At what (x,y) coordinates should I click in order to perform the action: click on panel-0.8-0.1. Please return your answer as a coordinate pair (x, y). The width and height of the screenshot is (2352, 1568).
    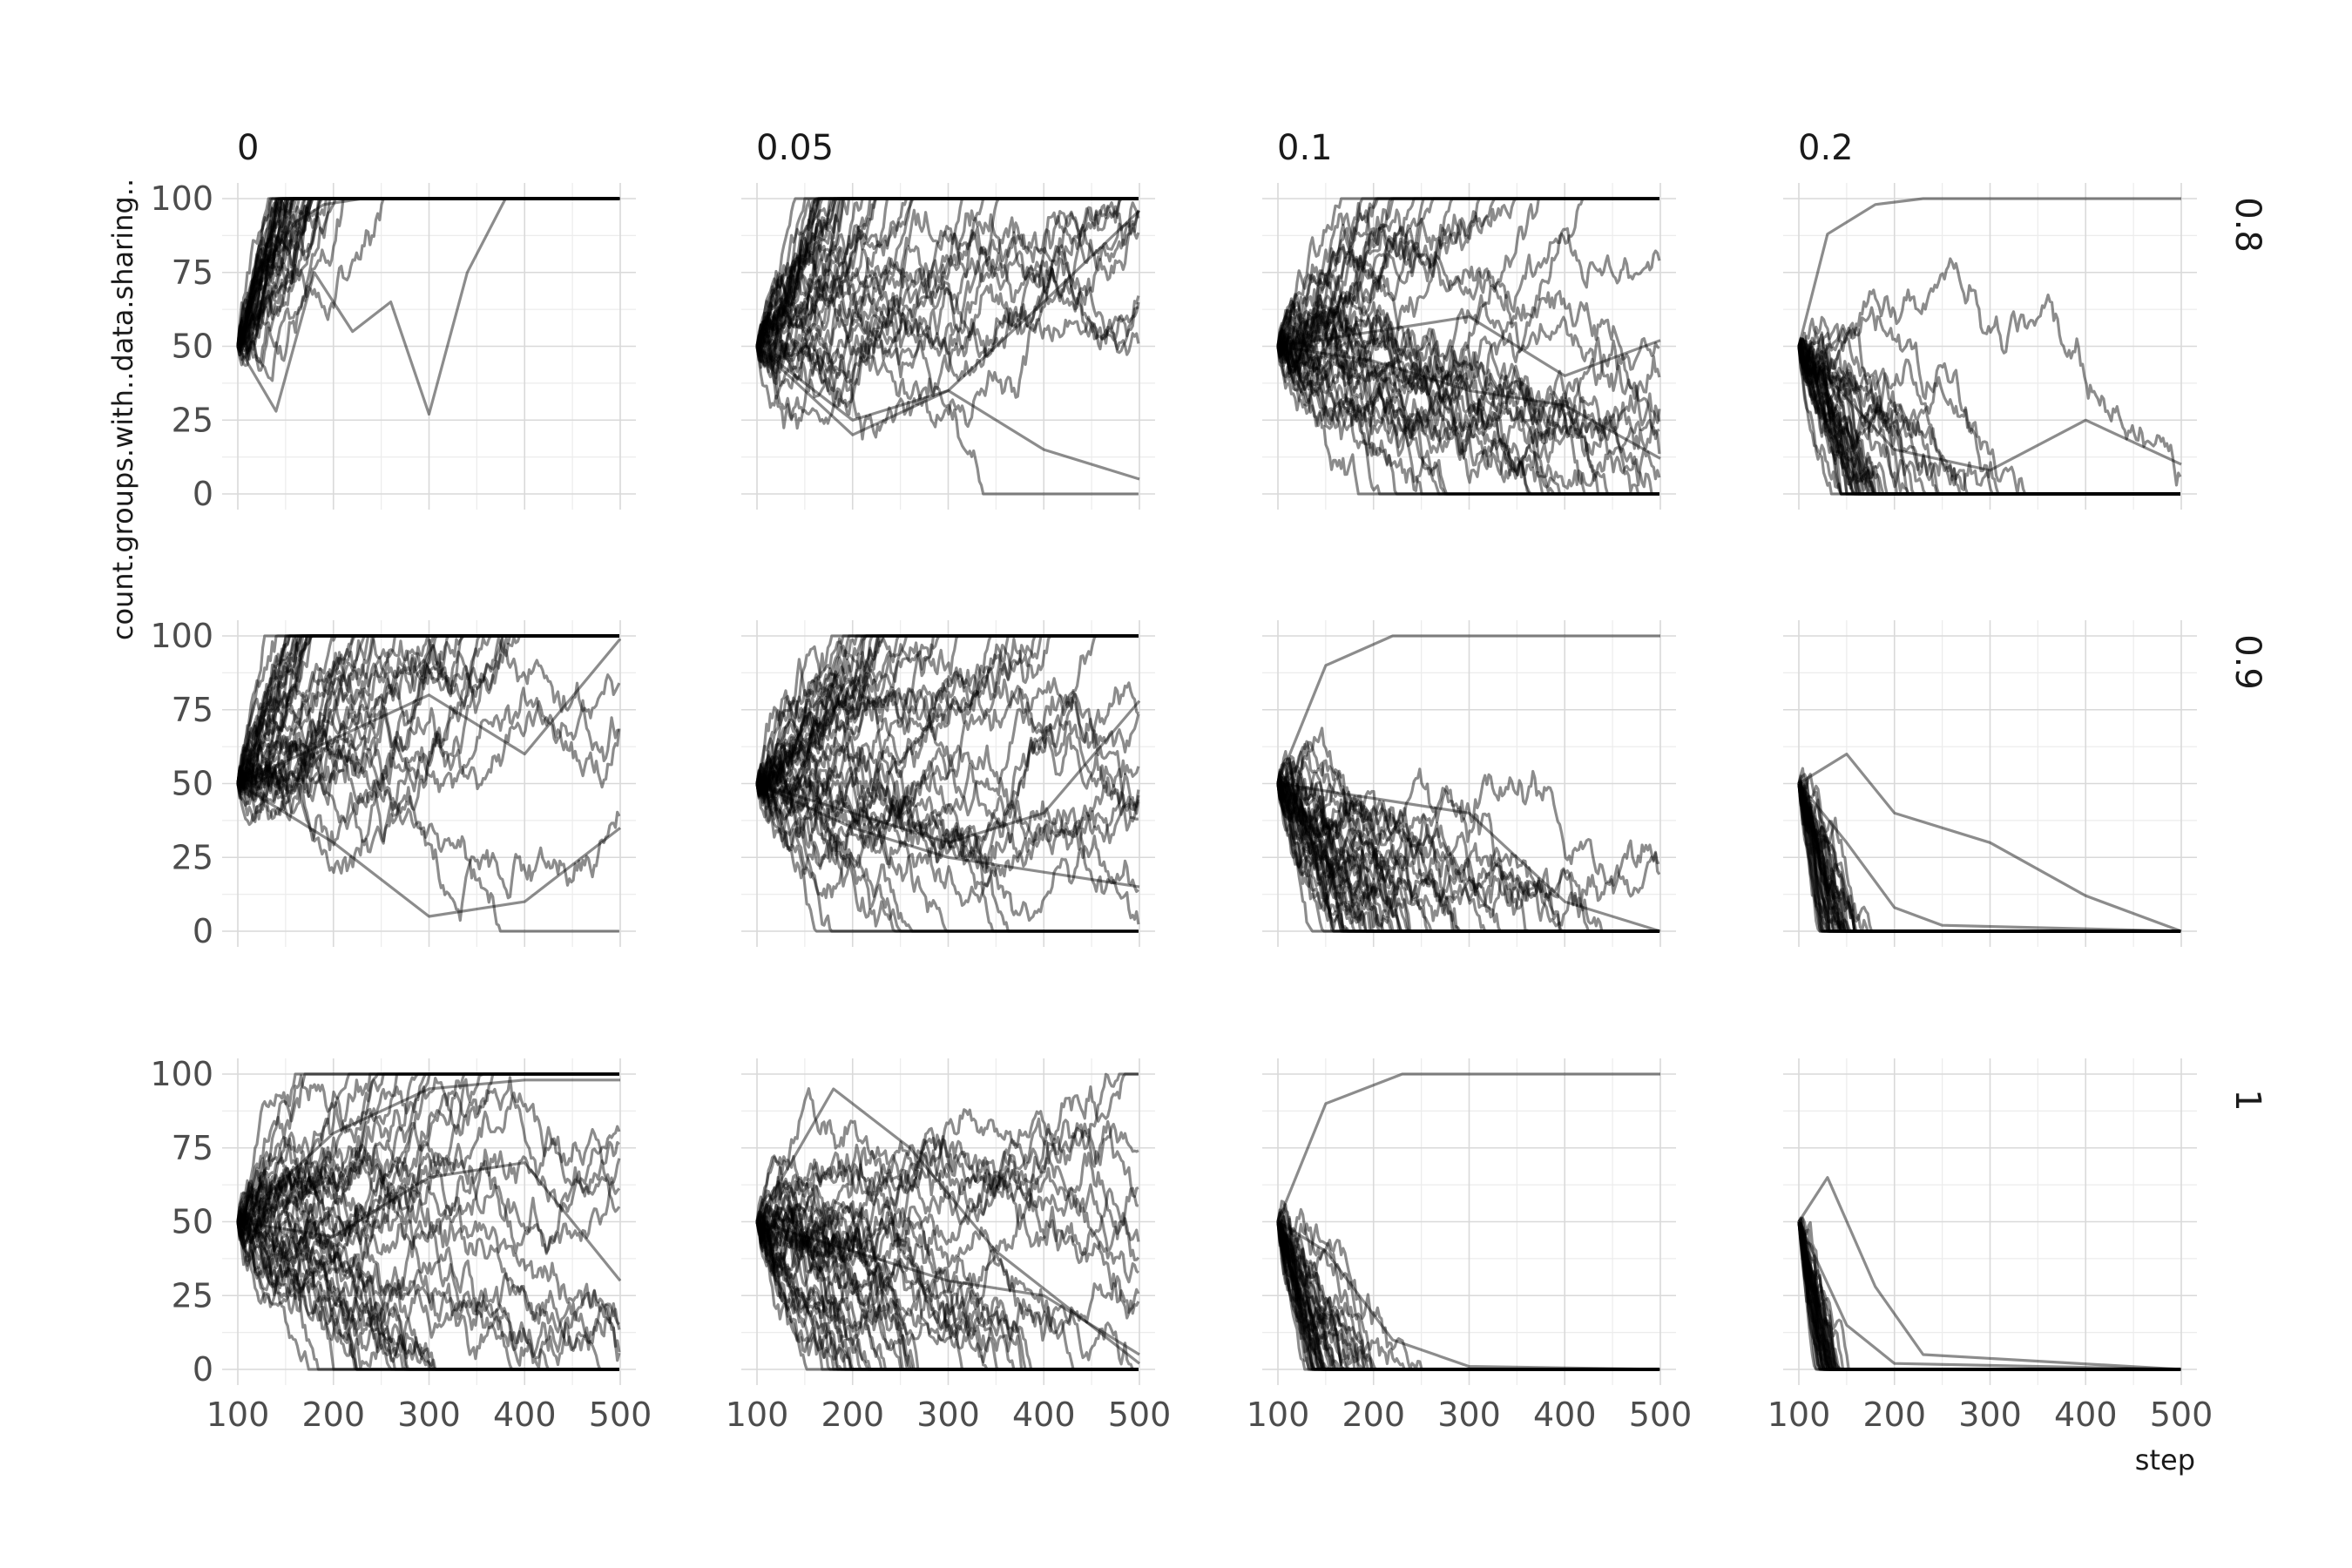
    Looking at the image, I should click on (1469, 346).